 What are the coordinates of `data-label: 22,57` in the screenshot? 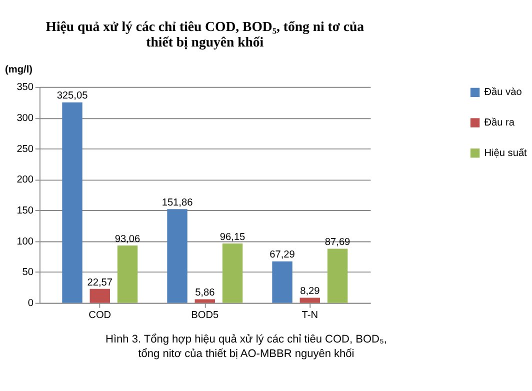 It's located at (100, 282).